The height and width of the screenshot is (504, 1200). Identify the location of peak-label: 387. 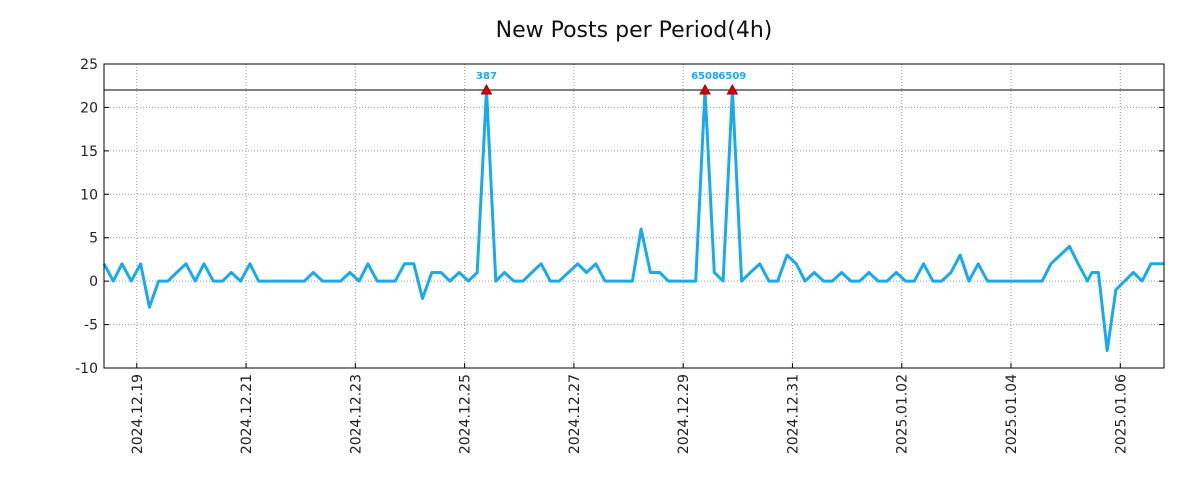
(486, 76).